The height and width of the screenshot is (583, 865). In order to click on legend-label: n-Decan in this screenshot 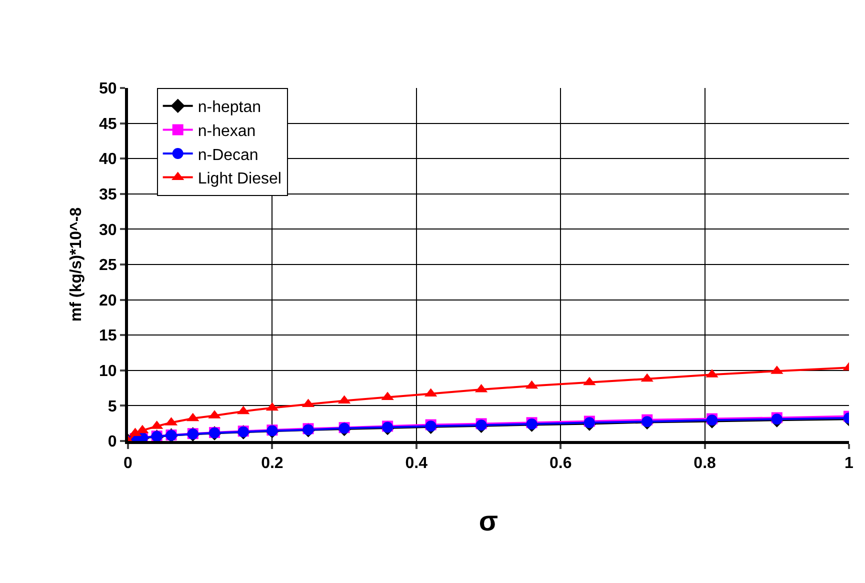, I will do `click(228, 155)`.